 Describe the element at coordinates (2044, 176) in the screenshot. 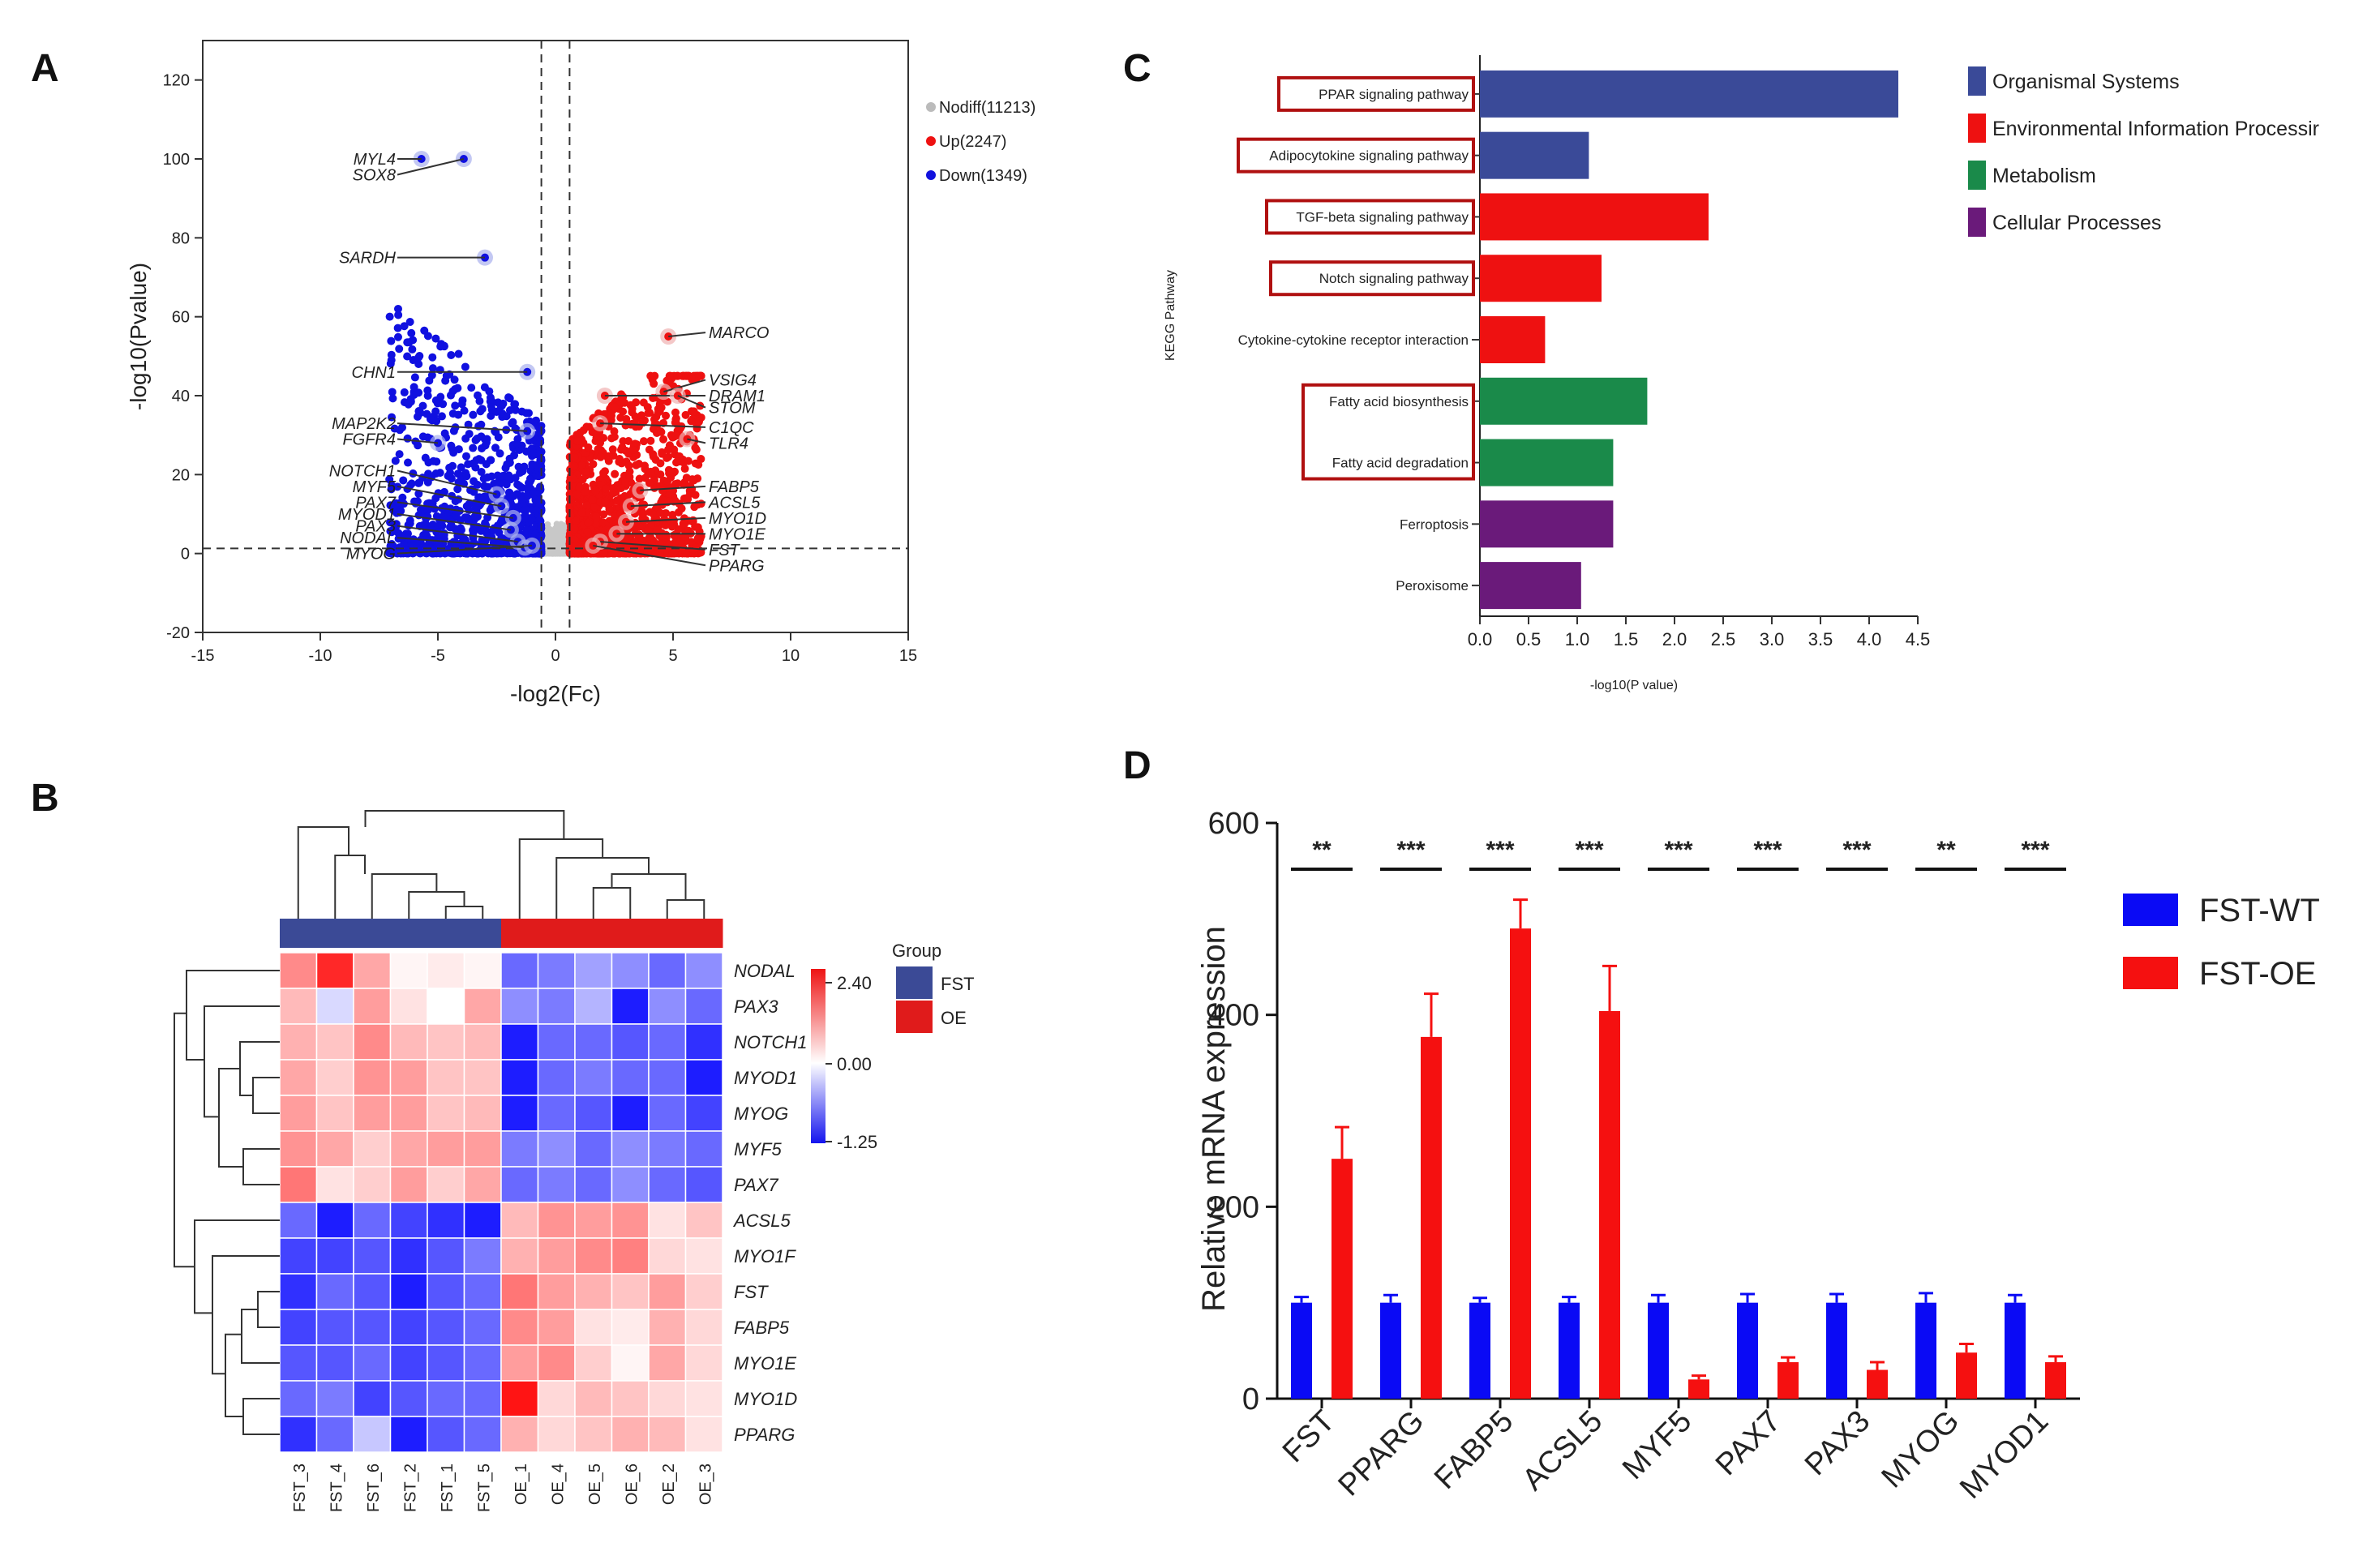

I see `legend-label: Metabolism` at that location.